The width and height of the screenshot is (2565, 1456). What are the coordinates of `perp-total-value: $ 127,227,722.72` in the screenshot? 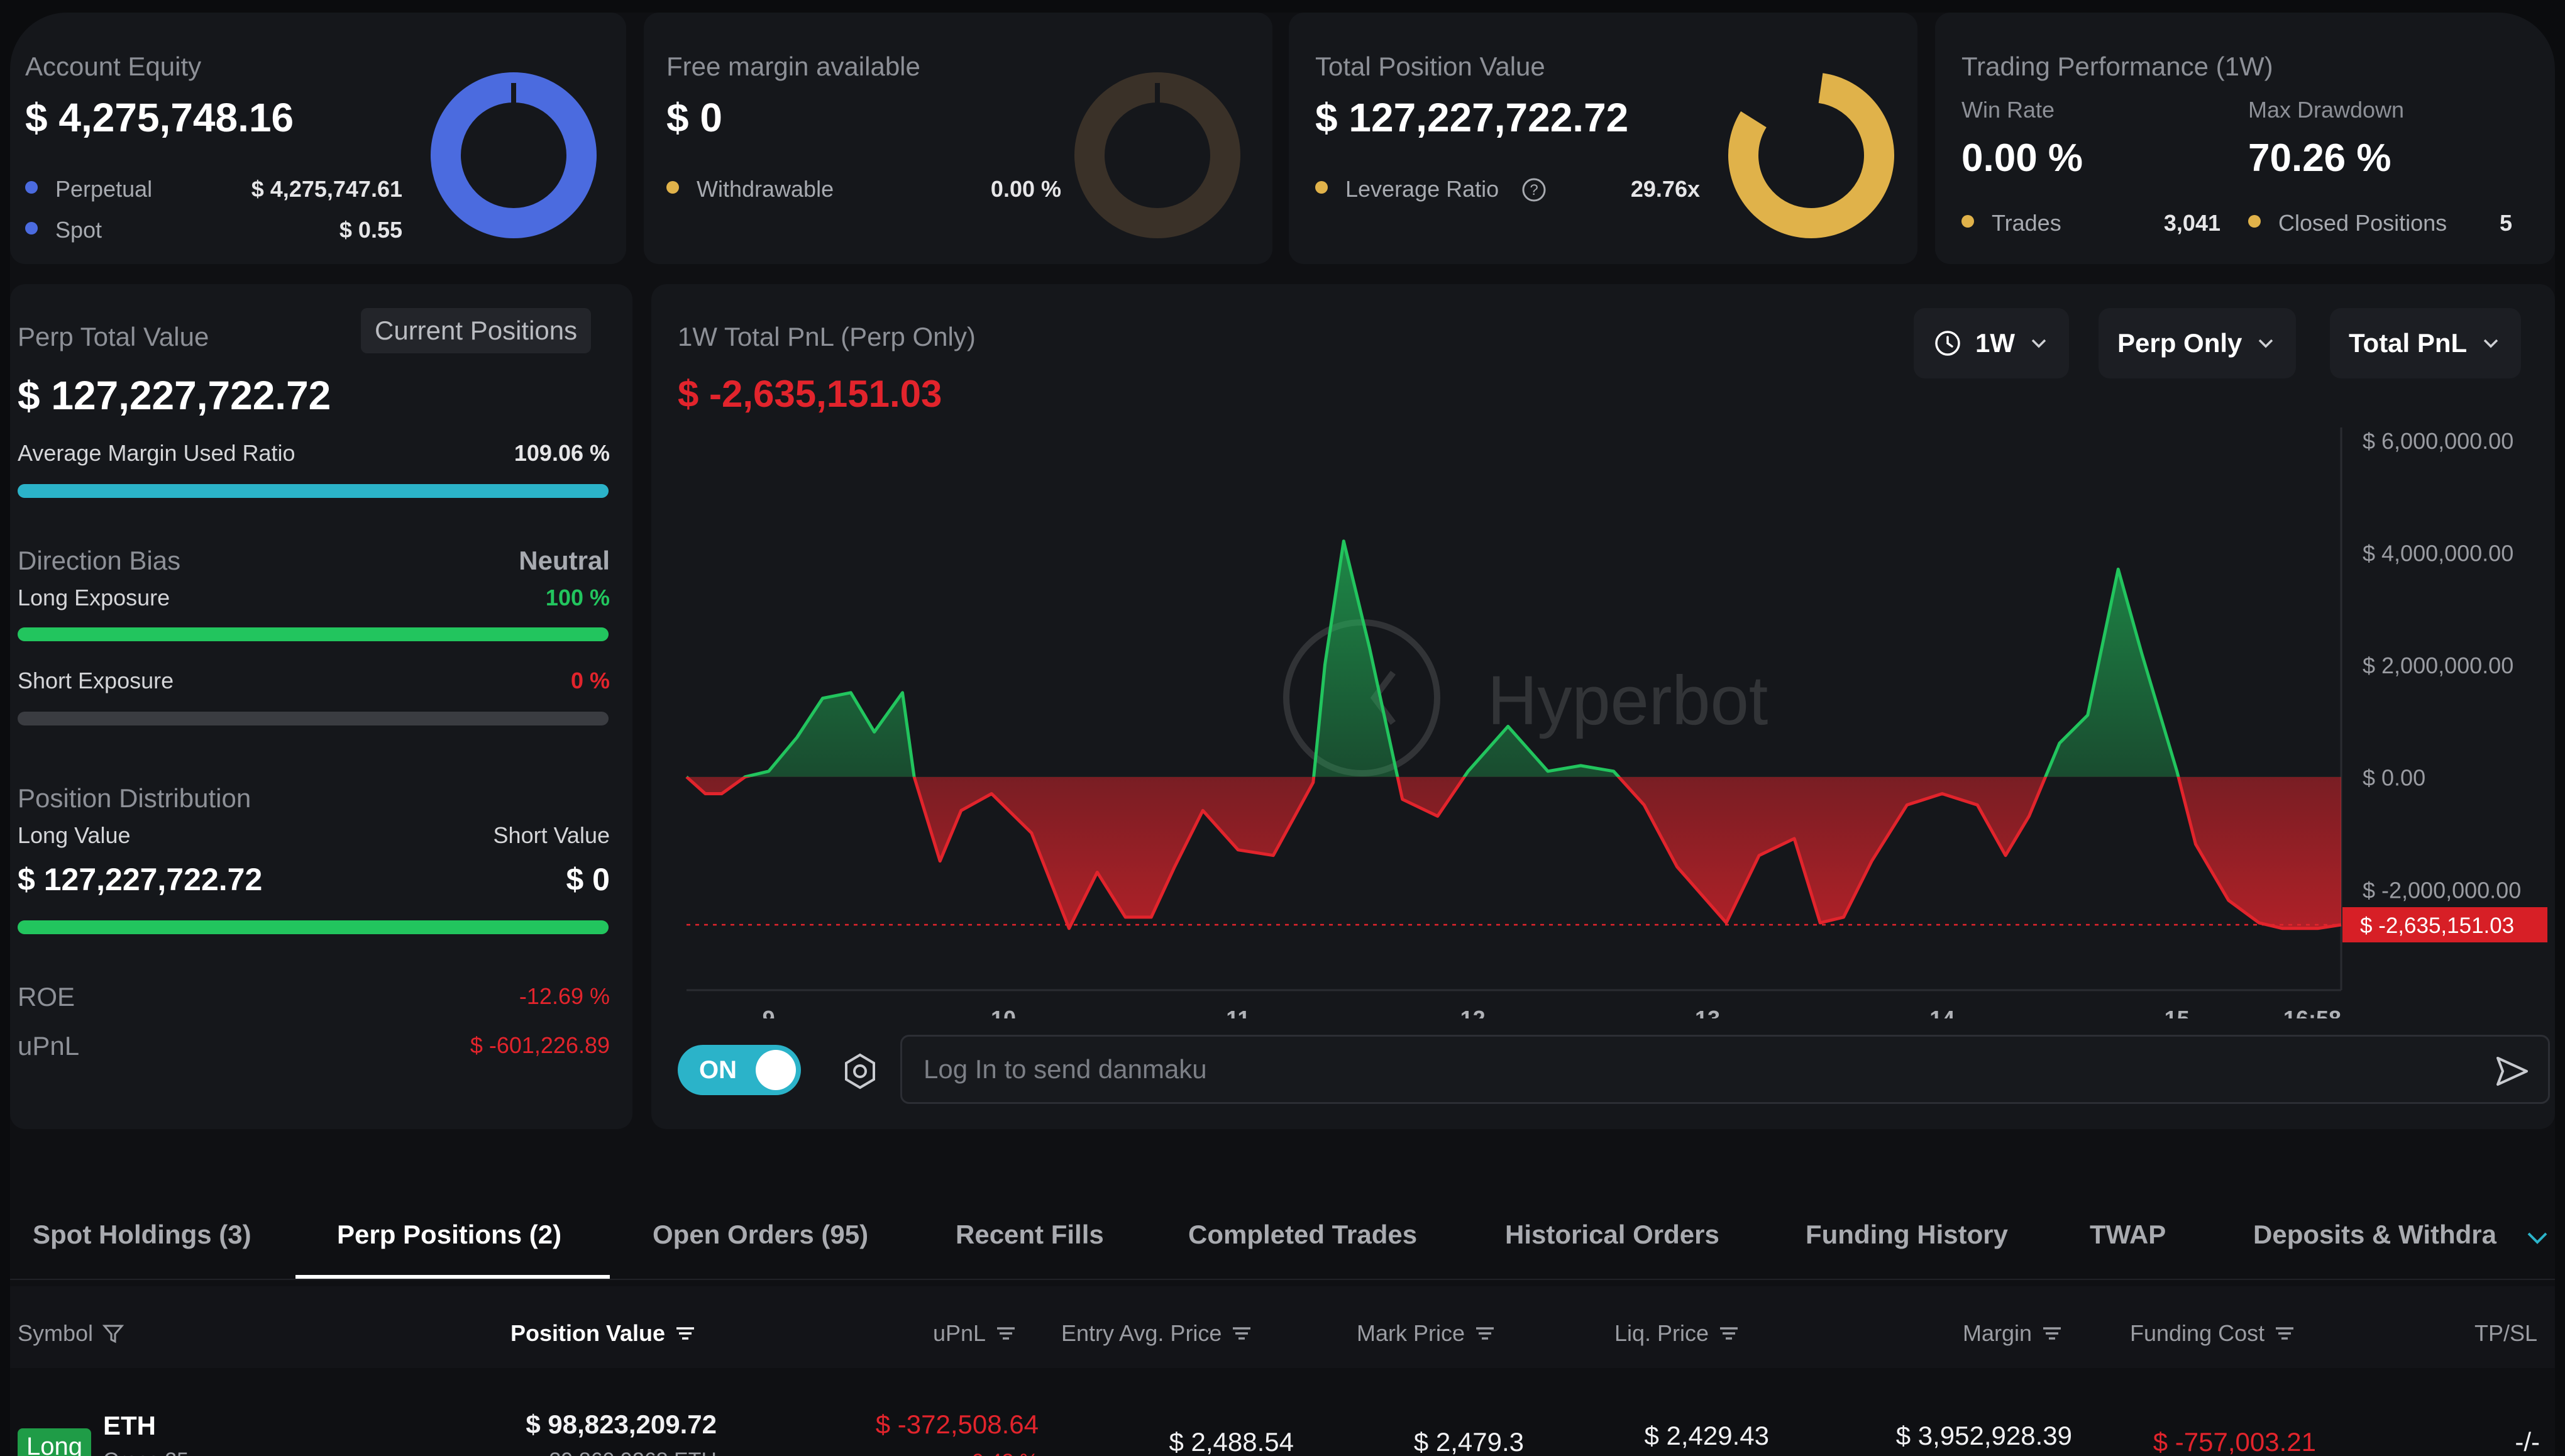 It's located at (174, 395).